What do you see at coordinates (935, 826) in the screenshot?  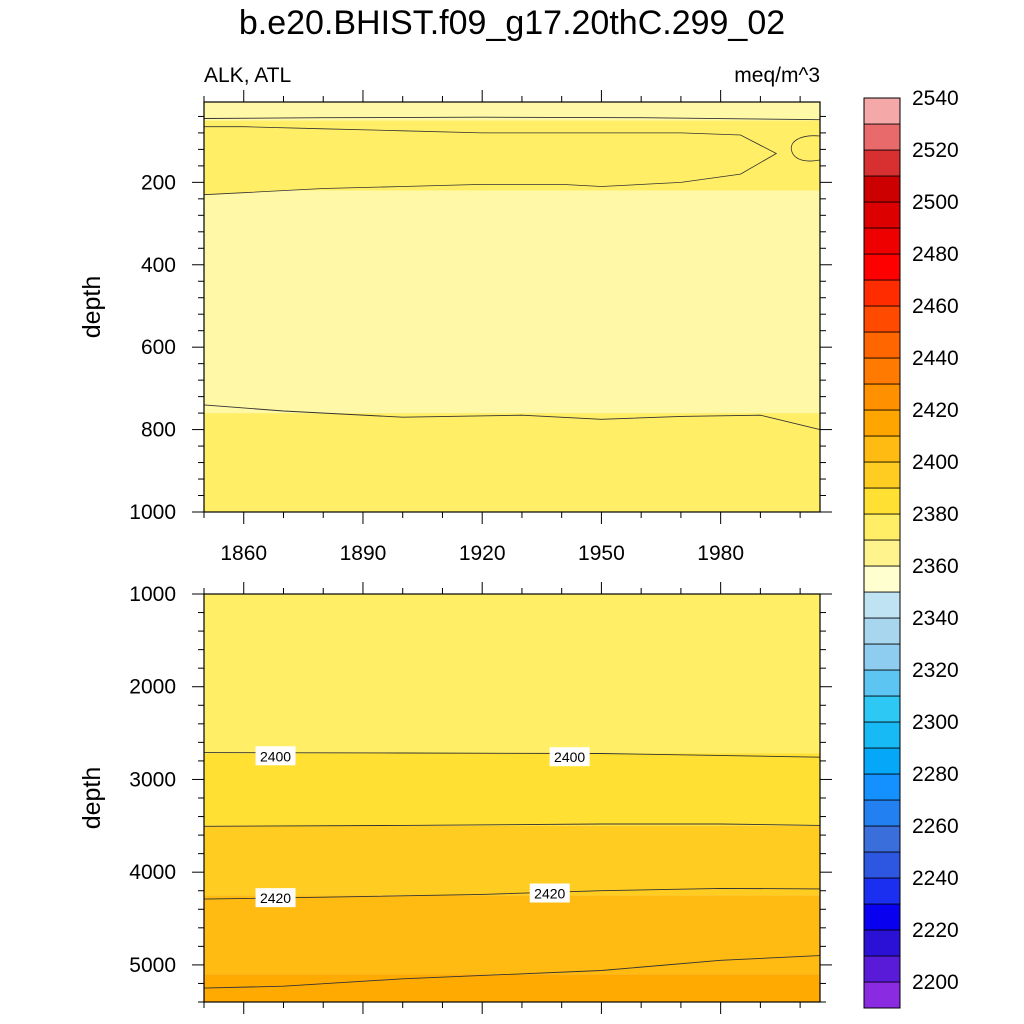 I see `colorbar-label: 2260` at bounding box center [935, 826].